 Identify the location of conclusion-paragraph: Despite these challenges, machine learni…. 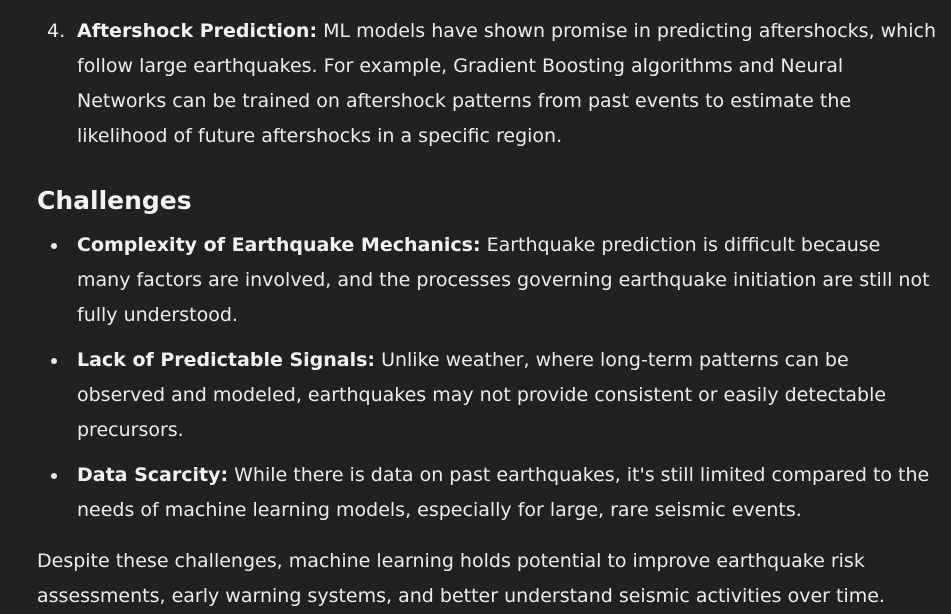
(461, 578).